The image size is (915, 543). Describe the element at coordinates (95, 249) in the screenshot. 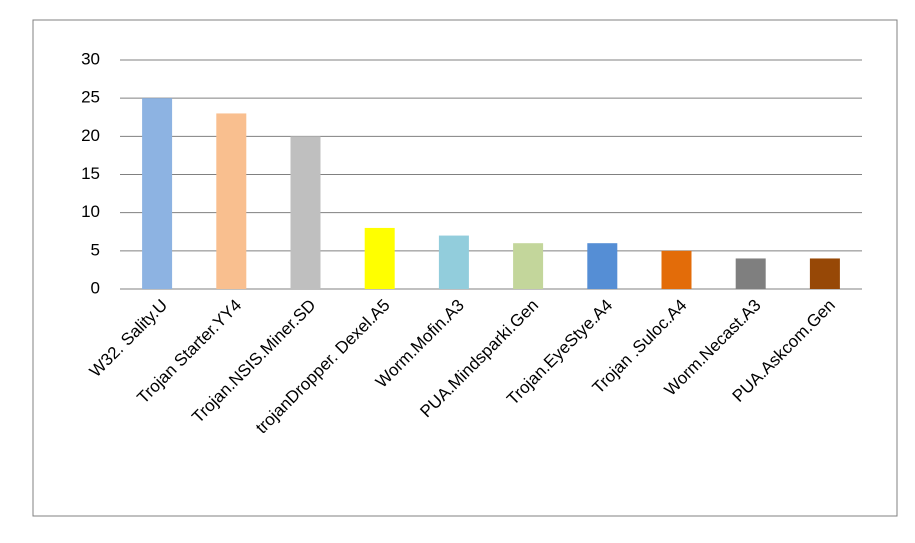

I see `y-tick-label: 5` at that location.